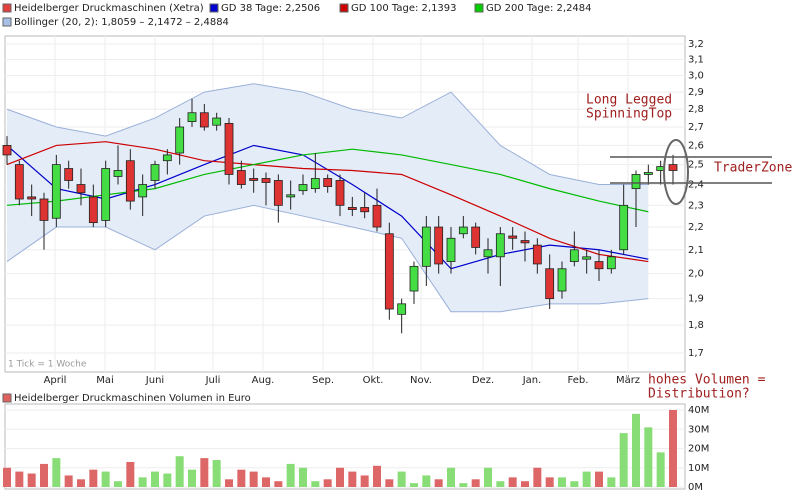 Image resolution: width=800 pixels, height=495 pixels. Describe the element at coordinates (109, 8) in the screenshot. I see `legend-label: Heidelberger Druckmaschinen (Xetra)` at that location.